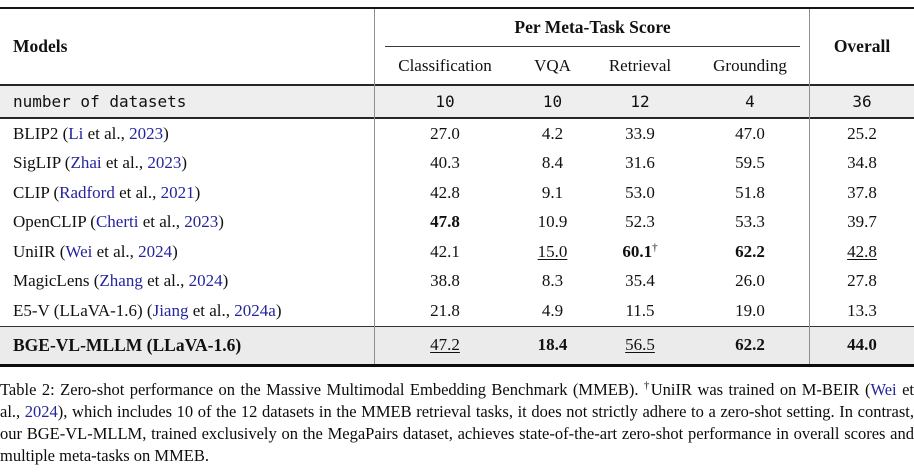 Image resolution: width=914 pixels, height=473 pixels. What do you see at coordinates (117, 222) in the screenshot?
I see `citation-link: Cherti` at bounding box center [117, 222].